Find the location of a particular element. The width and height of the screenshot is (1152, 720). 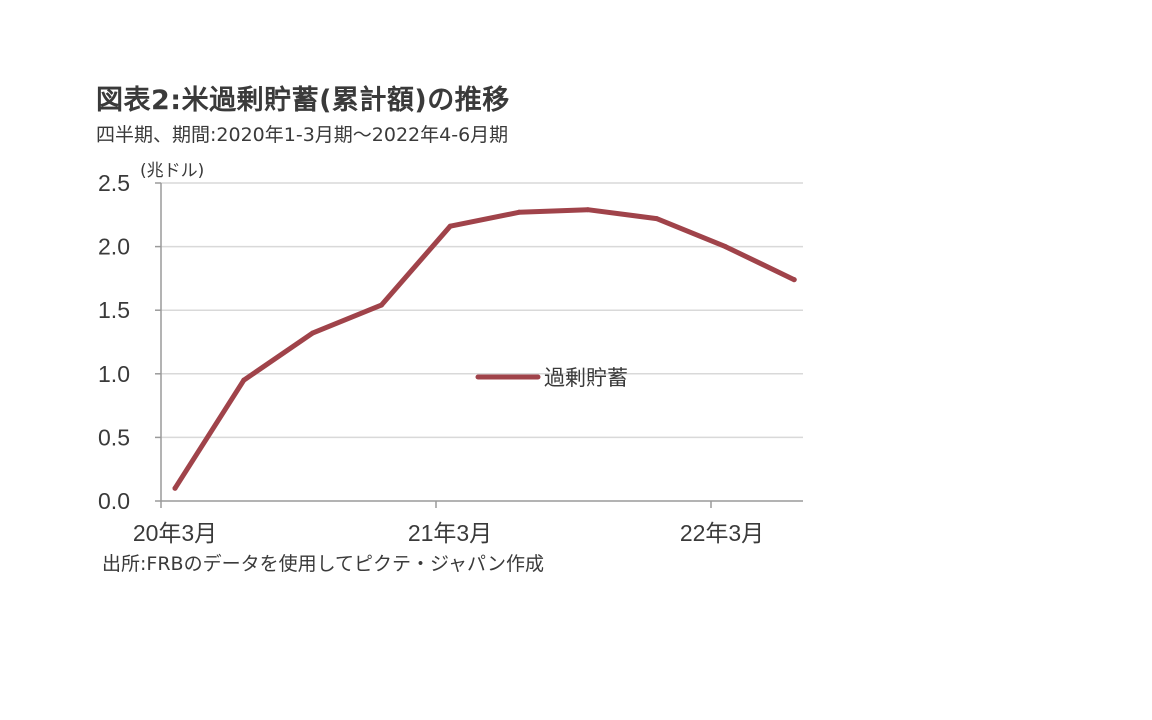

x-tick-label: 20年3月 is located at coordinates (175, 533).